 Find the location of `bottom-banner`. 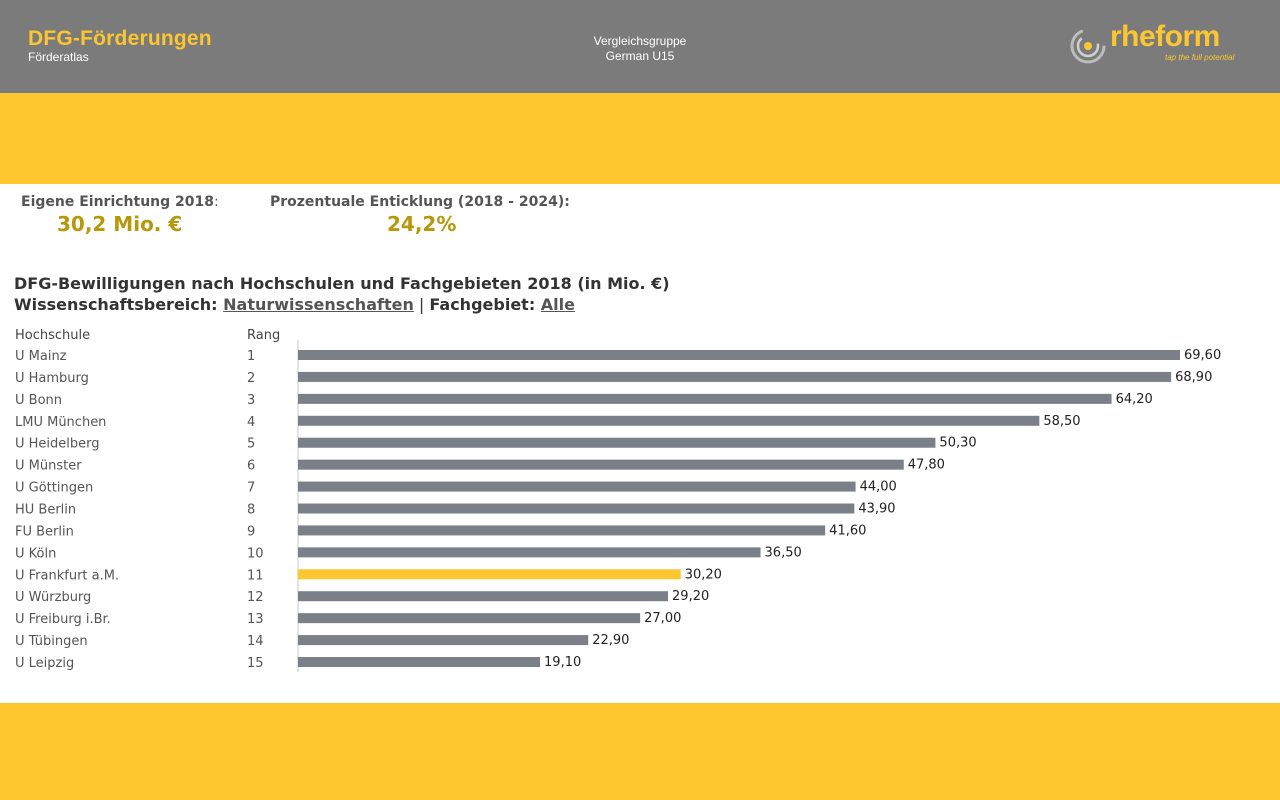

bottom-banner is located at coordinates (640, 751).